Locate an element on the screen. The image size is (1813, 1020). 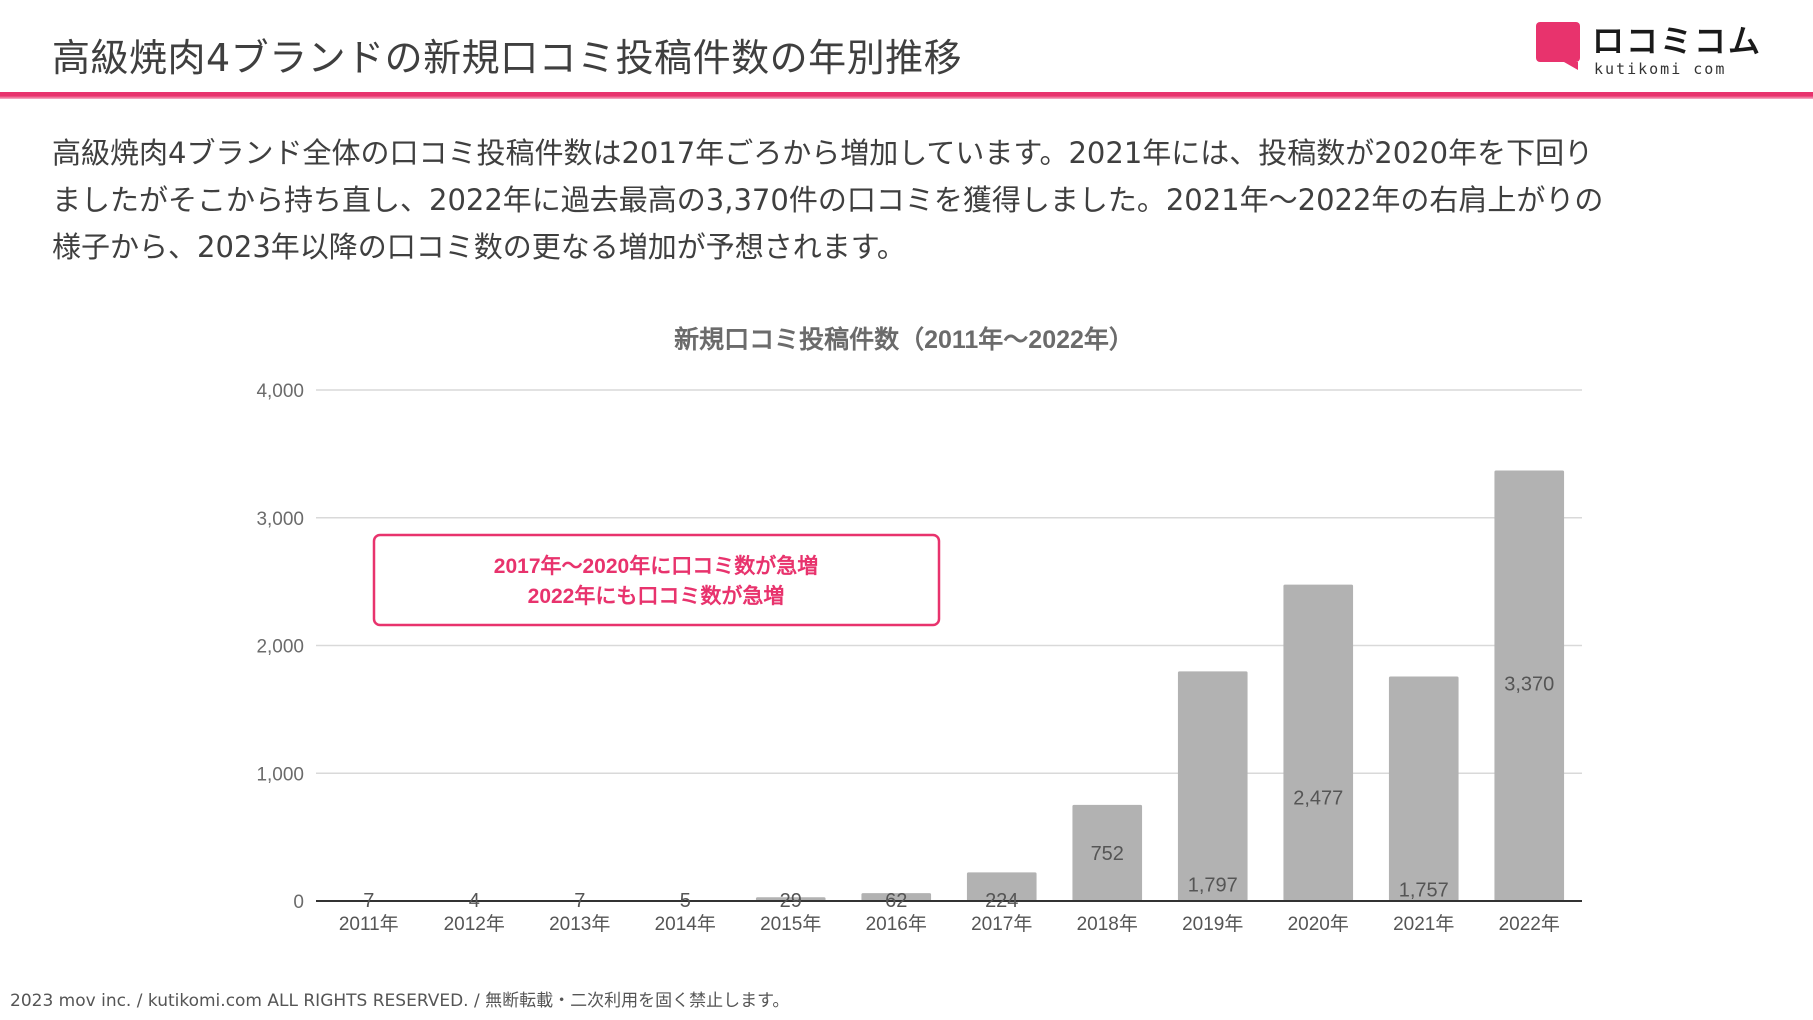
page-title: 高級焼肉4ブランドの新規口コミ投稿件数の年別推移 is located at coordinates (507, 58).